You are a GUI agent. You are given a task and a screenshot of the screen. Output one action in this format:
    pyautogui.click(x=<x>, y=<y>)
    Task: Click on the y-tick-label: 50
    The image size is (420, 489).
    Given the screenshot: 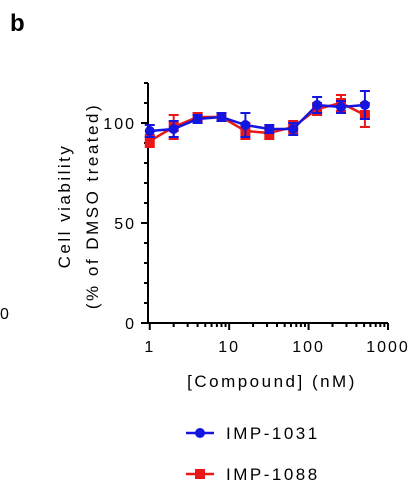 What is the action you would take?
    pyautogui.click(x=125, y=224)
    